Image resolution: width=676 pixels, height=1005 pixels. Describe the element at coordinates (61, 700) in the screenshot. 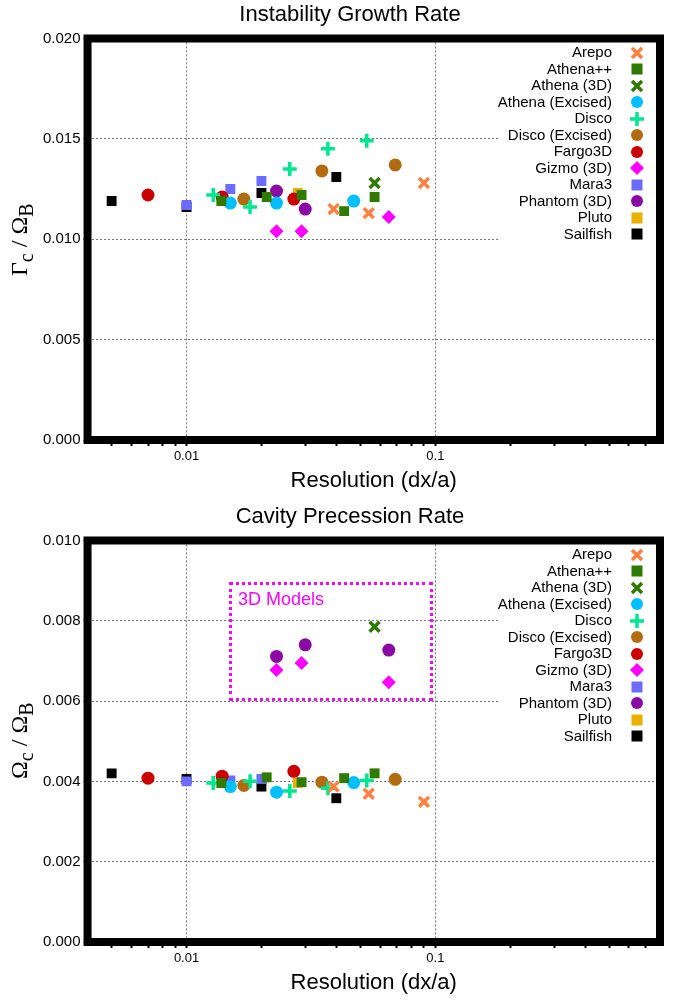

I see `y-tick-label: 0.006` at that location.